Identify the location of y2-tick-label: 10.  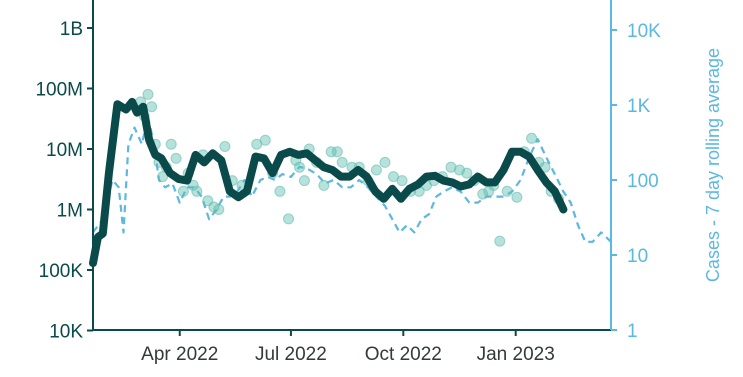
(637, 256).